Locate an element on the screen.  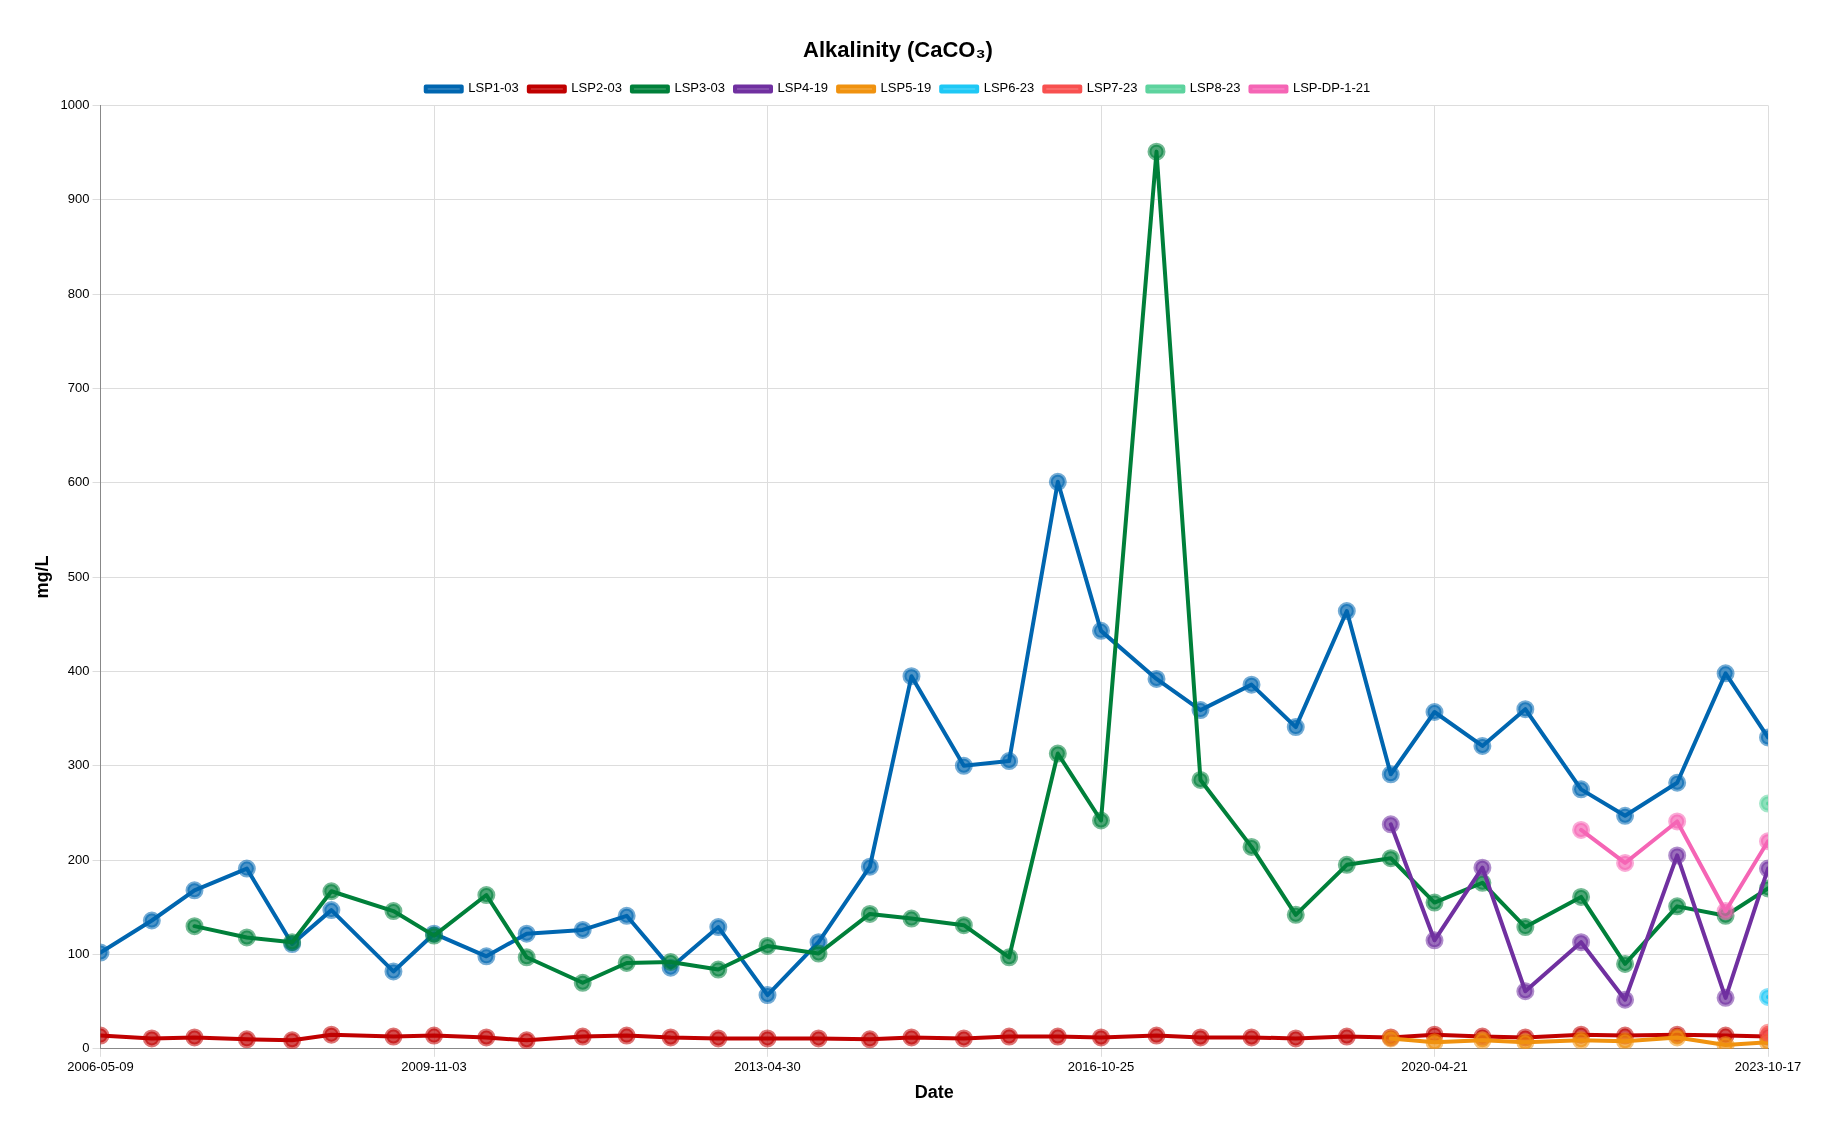
x-tick-label: 2006-05-09 is located at coordinates (100, 1067).